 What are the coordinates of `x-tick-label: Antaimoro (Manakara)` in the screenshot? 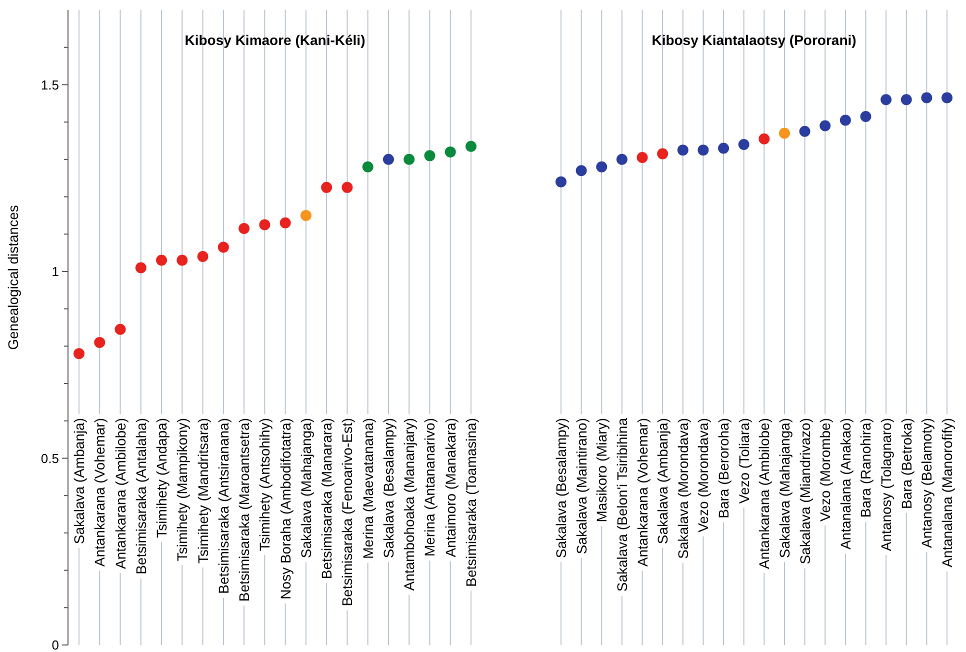 It's located at (450, 488).